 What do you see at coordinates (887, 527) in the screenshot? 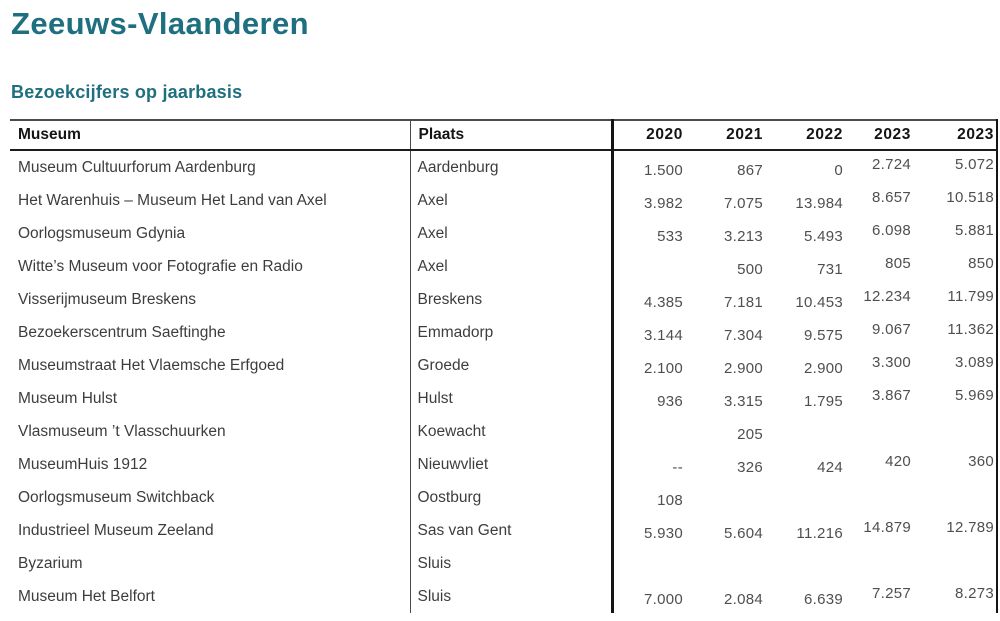
I see `value-2023a-cell: 14.879` at bounding box center [887, 527].